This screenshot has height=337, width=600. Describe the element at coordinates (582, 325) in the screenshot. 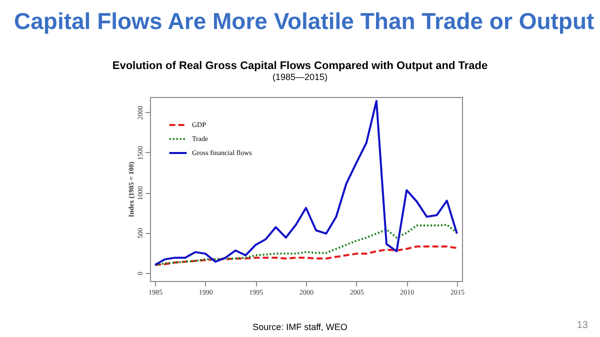

I see `text: 13` at that location.